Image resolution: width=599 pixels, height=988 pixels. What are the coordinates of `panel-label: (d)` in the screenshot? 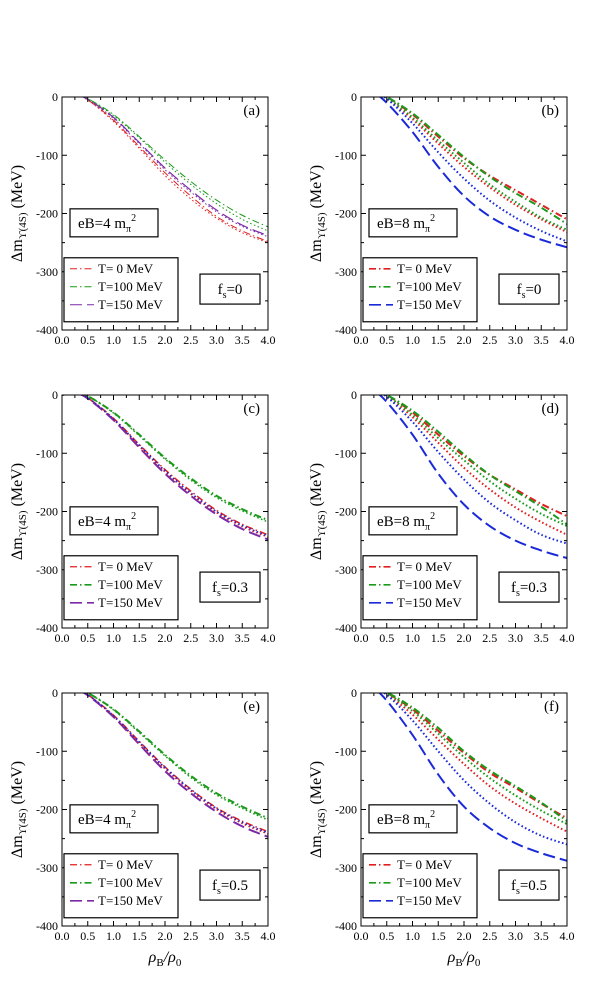 It's located at (551, 409).